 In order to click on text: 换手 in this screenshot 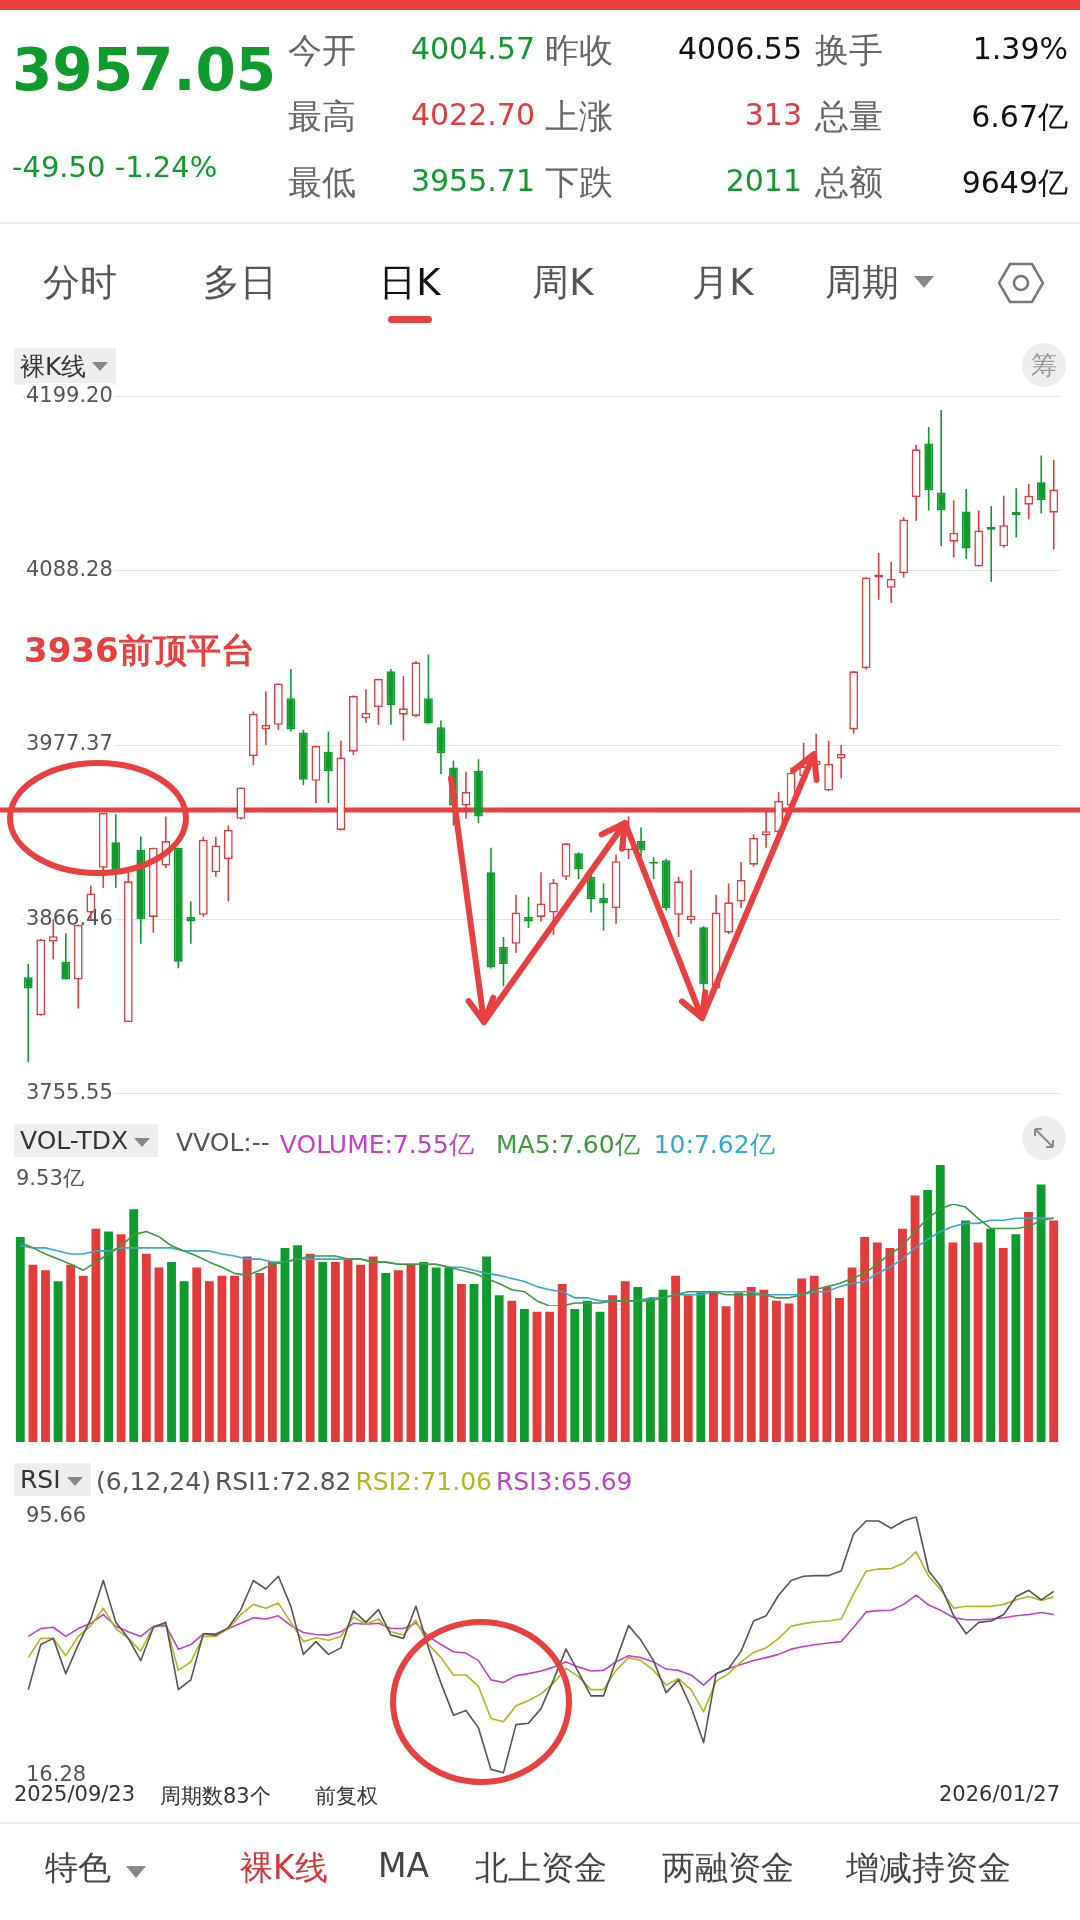, I will do `click(849, 50)`.